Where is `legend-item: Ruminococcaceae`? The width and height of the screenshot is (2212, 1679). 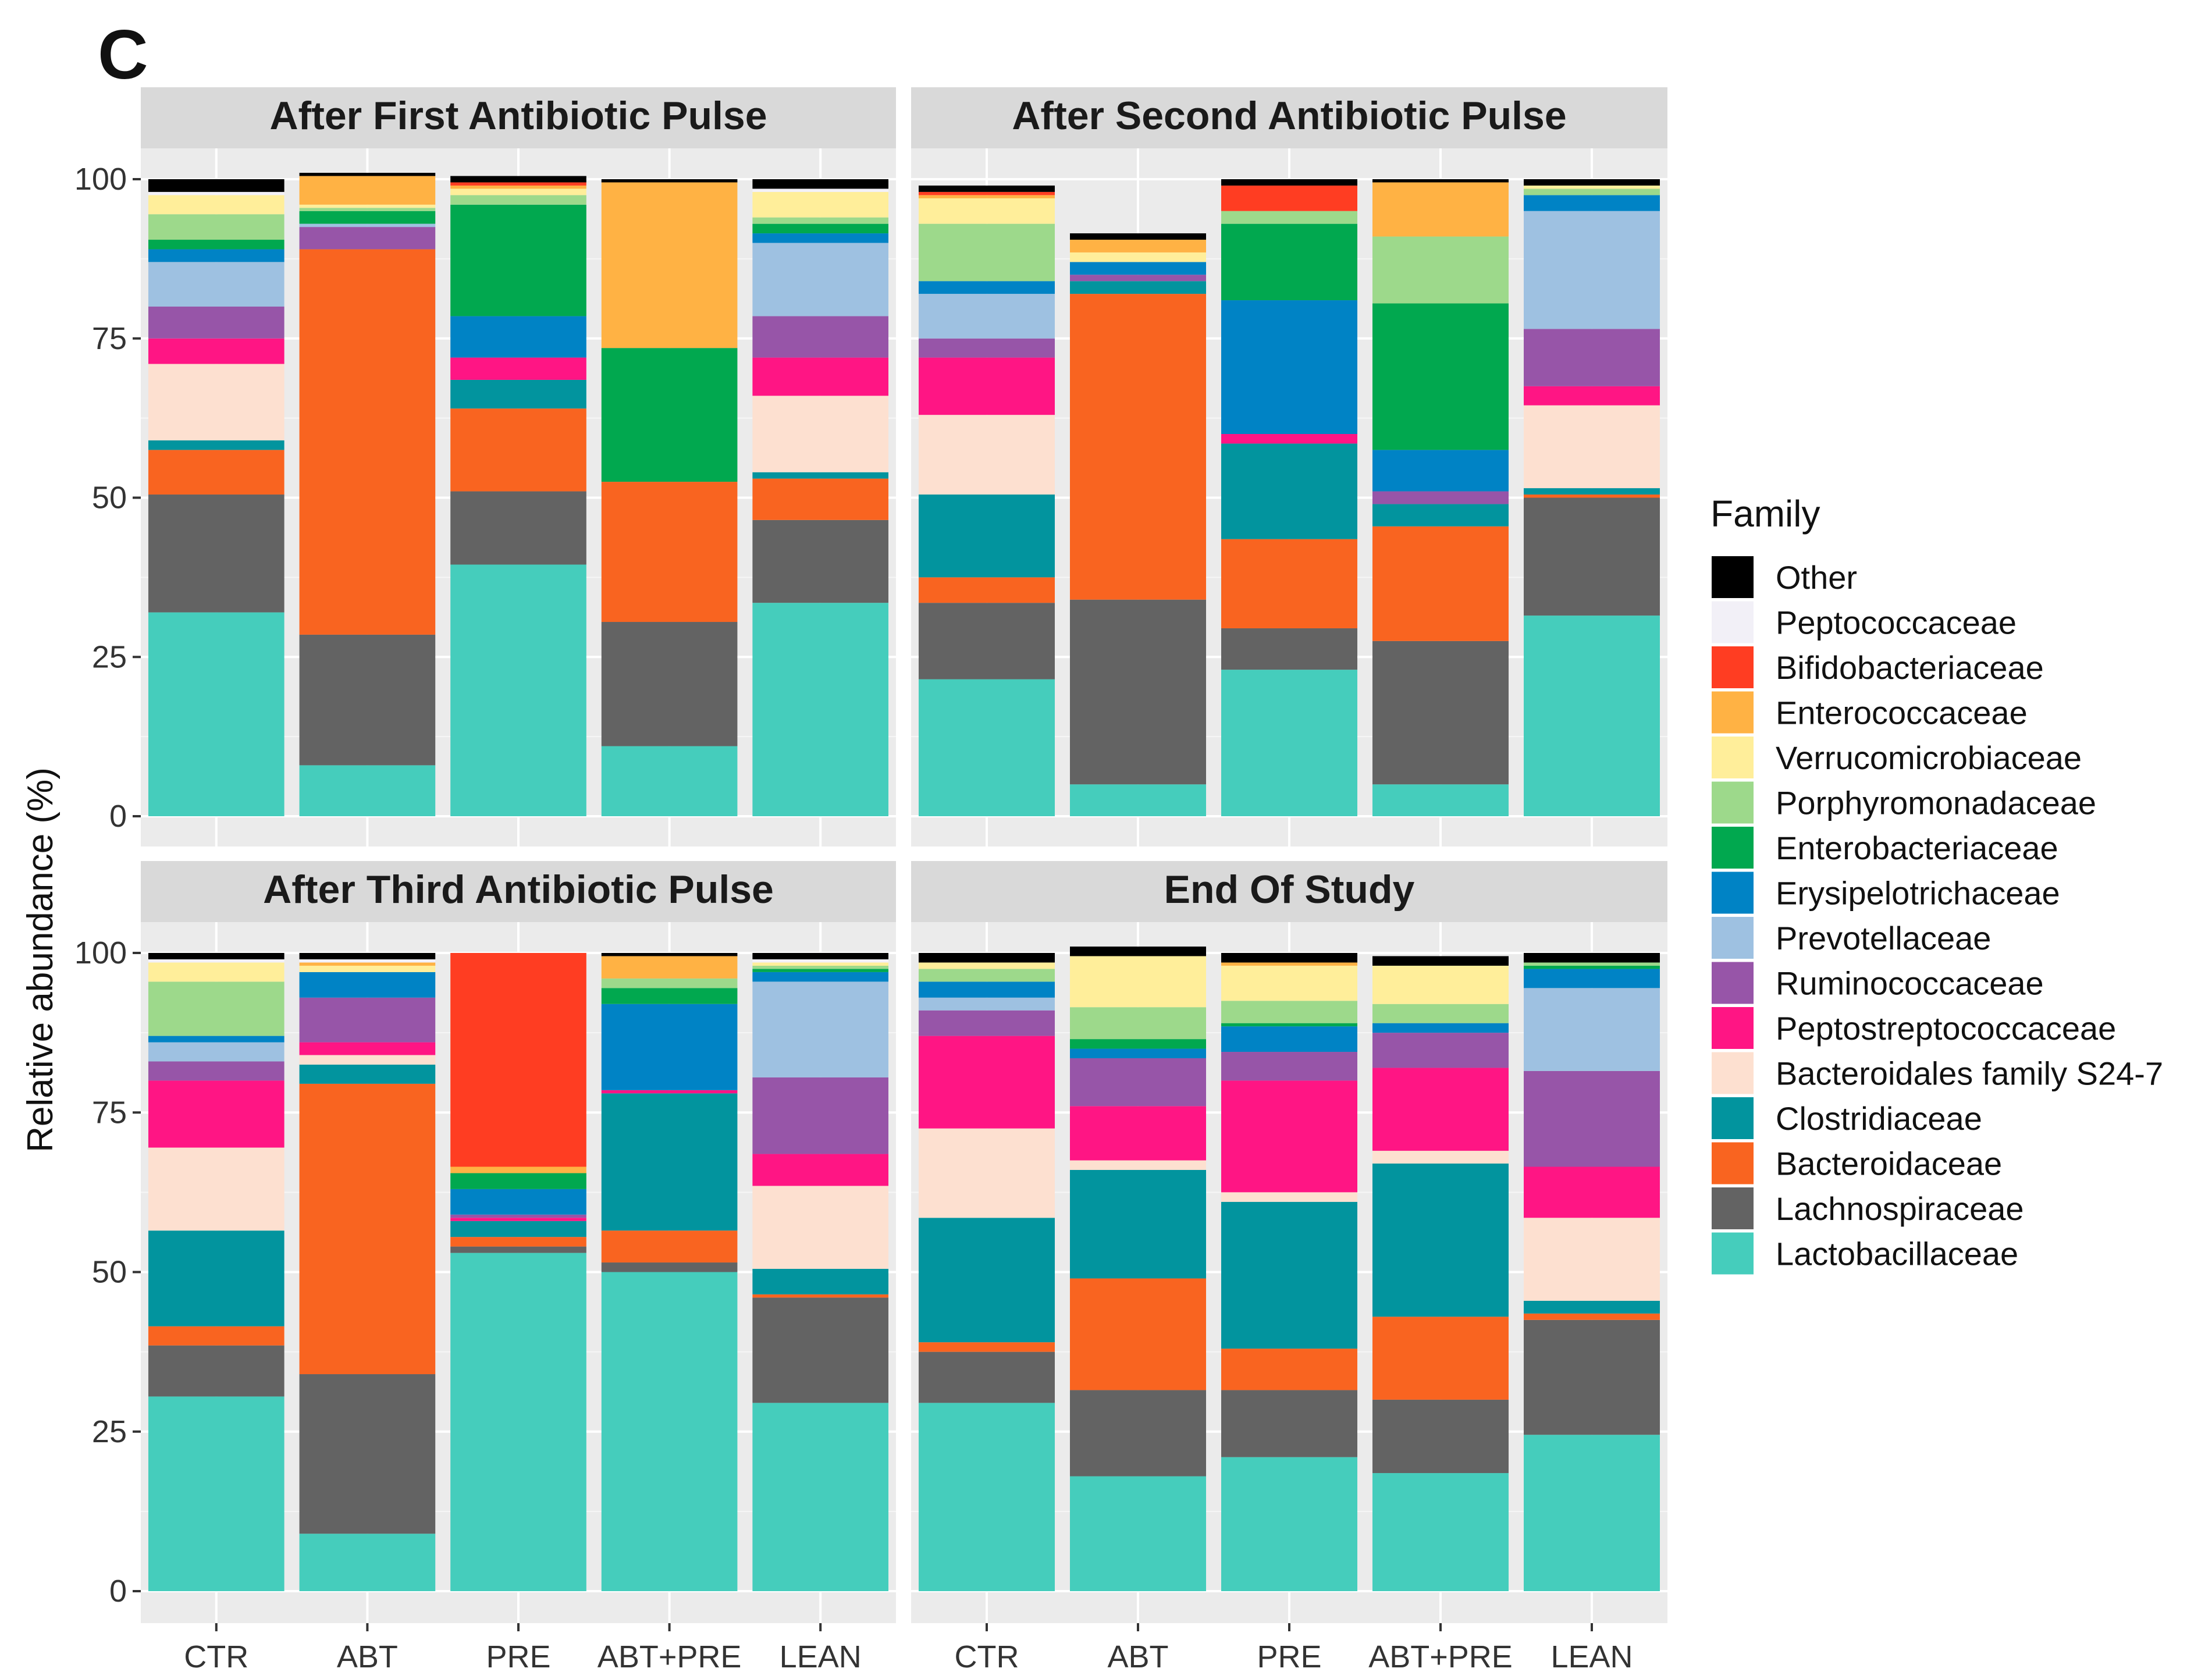 legend-item: Ruminococcaceae is located at coordinates (1878, 983).